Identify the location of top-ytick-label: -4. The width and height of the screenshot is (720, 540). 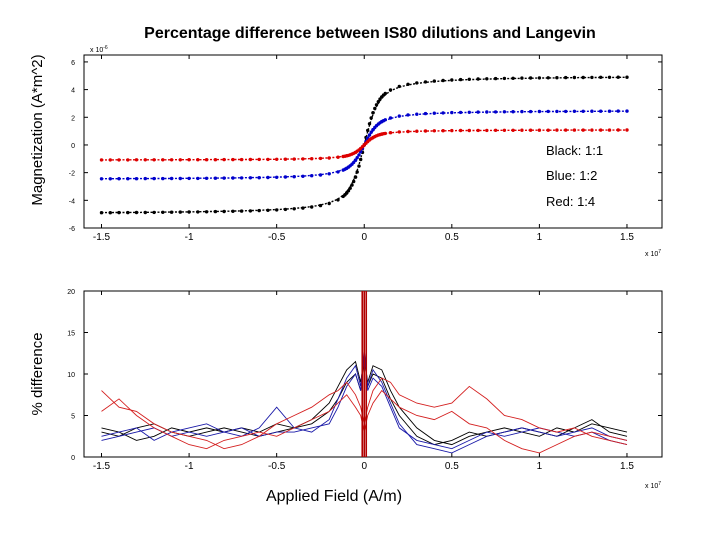
(72, 201).